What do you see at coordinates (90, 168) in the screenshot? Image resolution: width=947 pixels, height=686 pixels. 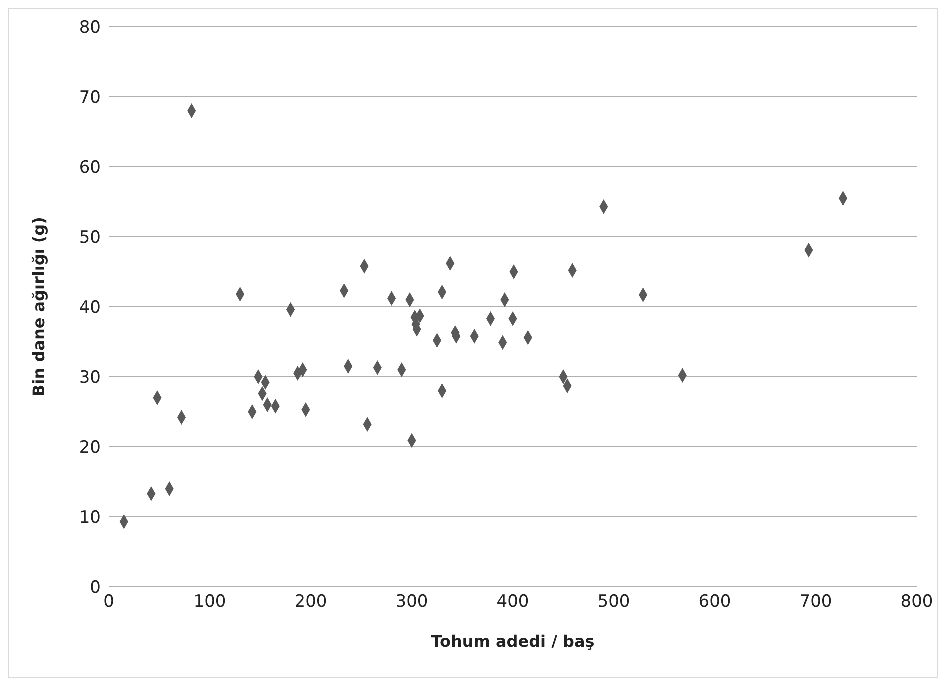 I see `y-tick-label: 60` at bounding box center [90, 168].